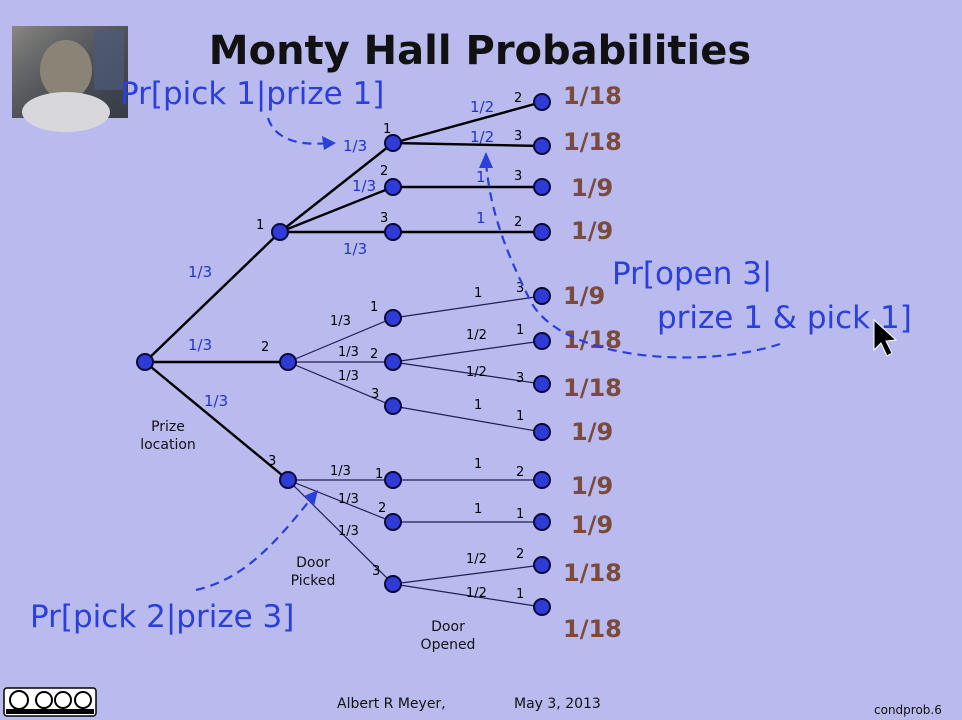 This screenshot has width=962, height=720. Describe the element at coordinates (70, 79) in the screenshot. I see `presenter-webcam` at that location.